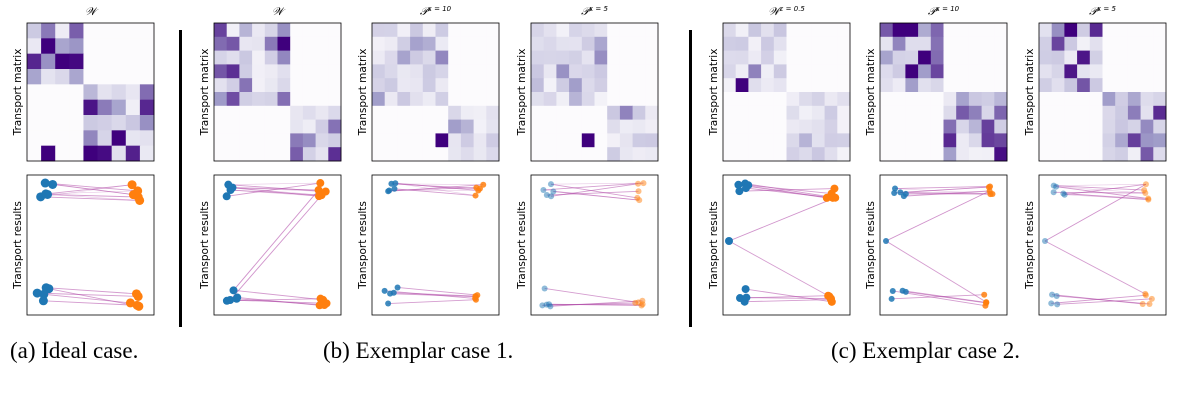 This screenshot has height=412, width=1199. Describe the element at coordinates (943, 92) in the screenshot. I see `transport-matrix` at that location.